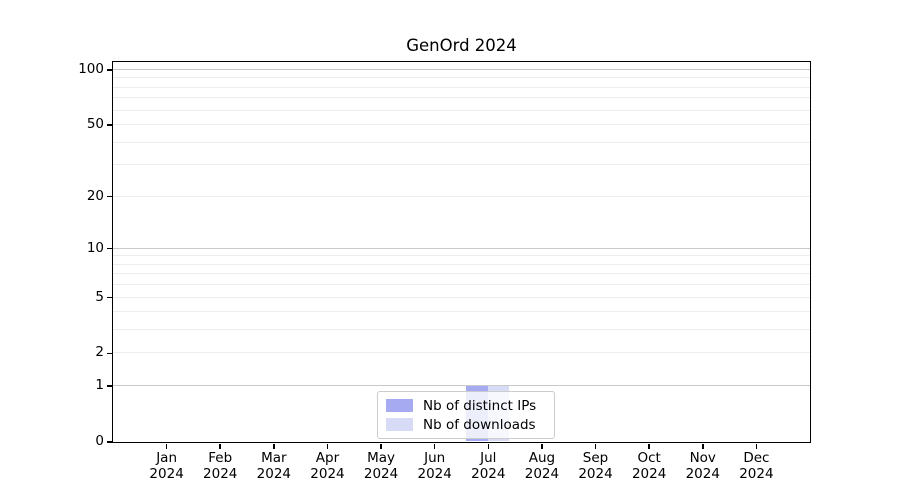 This screenshot has height=500, width=900. Describe the element at coordinates (649, 458) in the screenshot. I see `x-tick-month: Oct` at that location.